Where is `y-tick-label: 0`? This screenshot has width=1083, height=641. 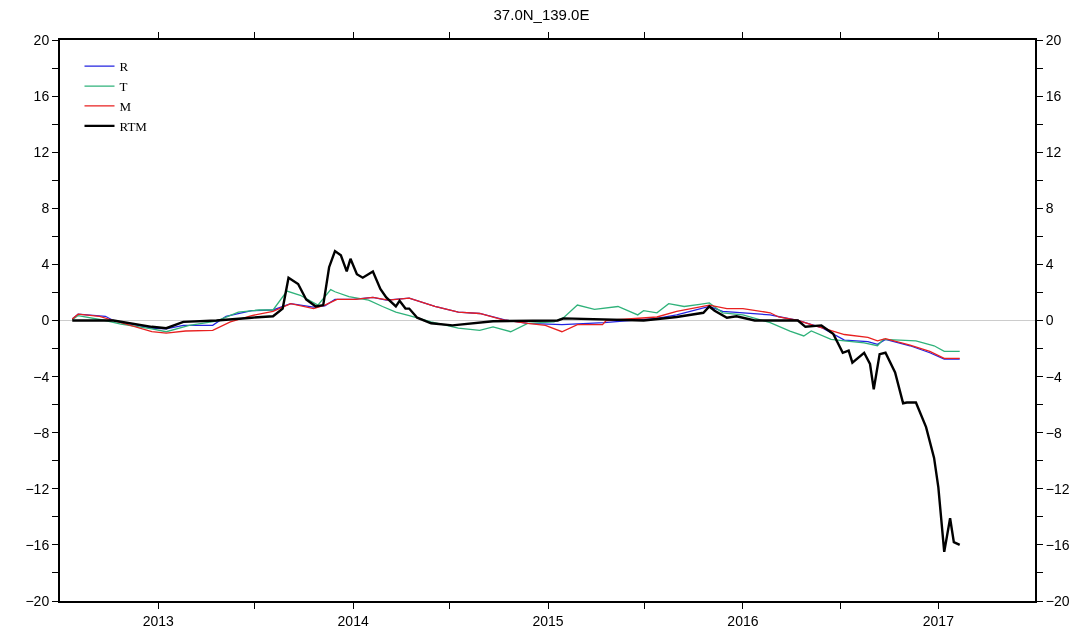
y-tick-label: 0 is located at coordinates (45, 320).